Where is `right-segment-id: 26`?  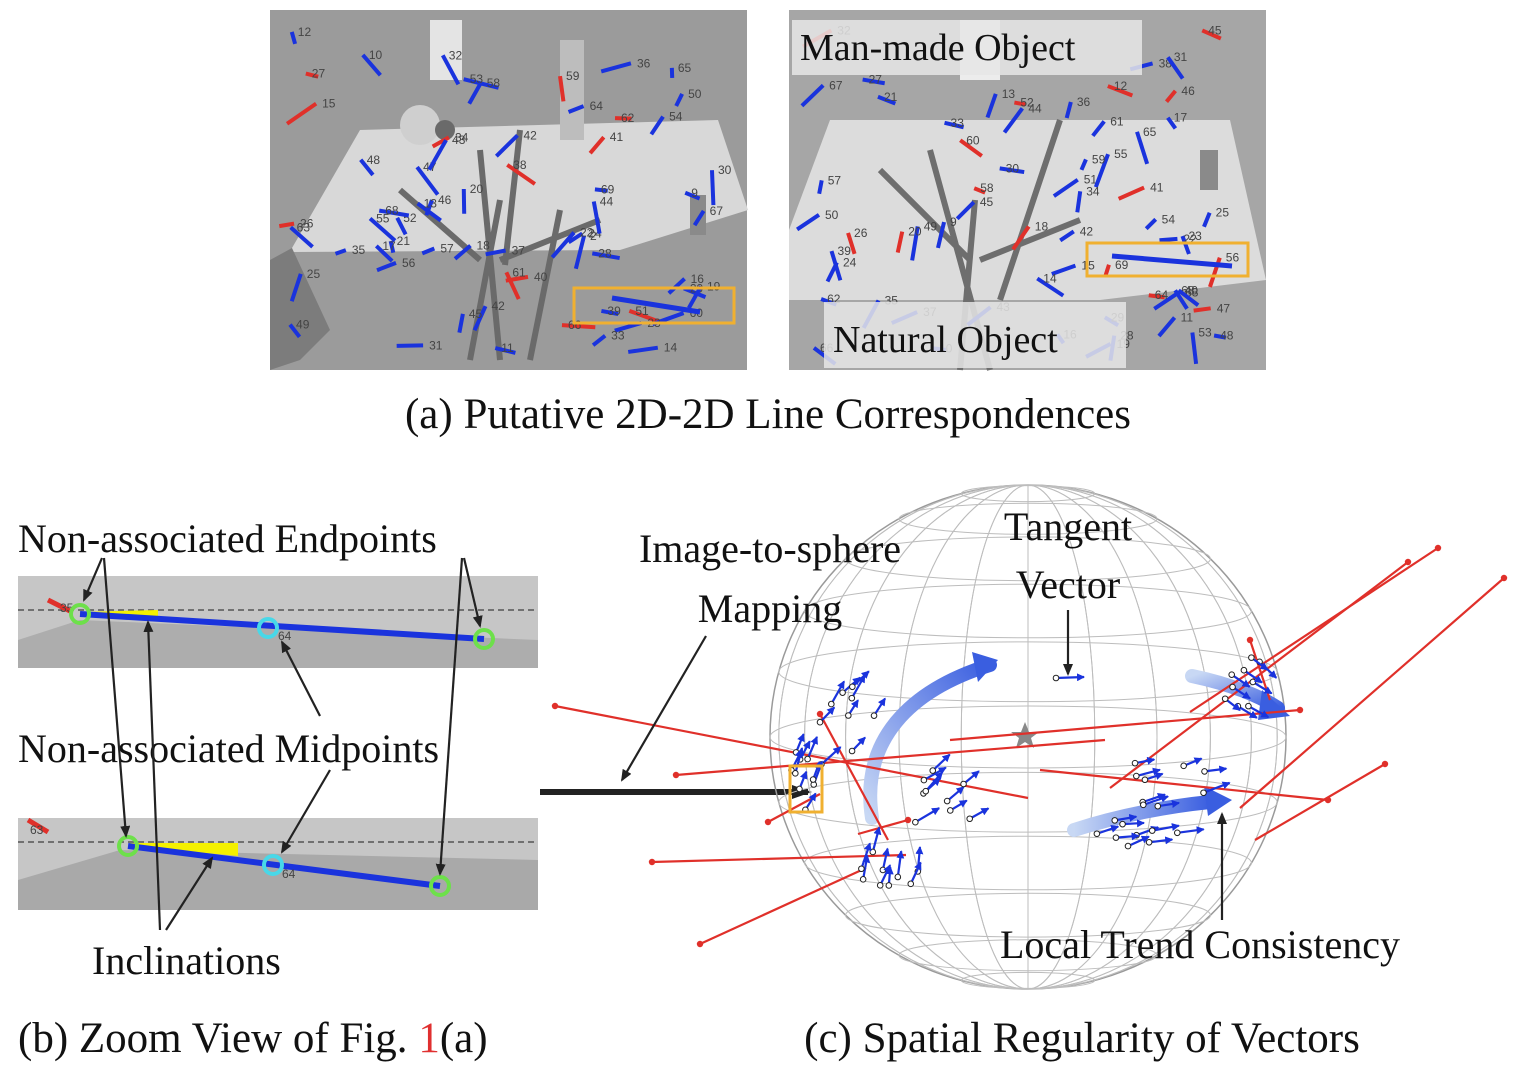
right-segment-id: 26 is located at coordinates (861, 233).